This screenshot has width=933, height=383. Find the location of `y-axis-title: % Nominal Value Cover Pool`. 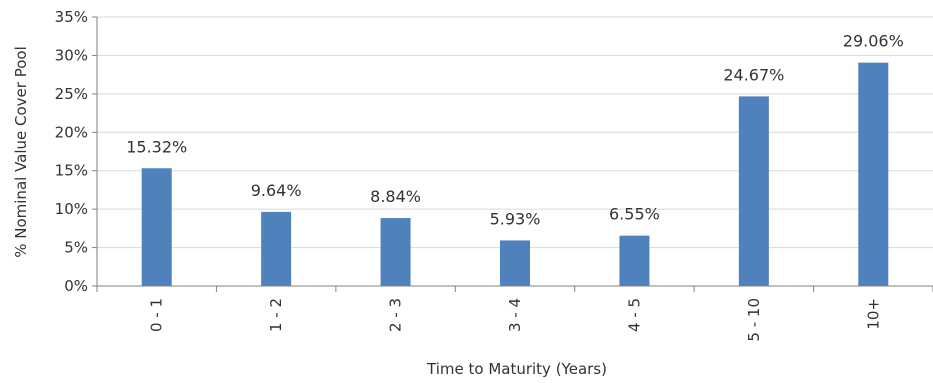

y-axis-title: % Nominal Value Cover Pool is located at coordinates (21, 152).